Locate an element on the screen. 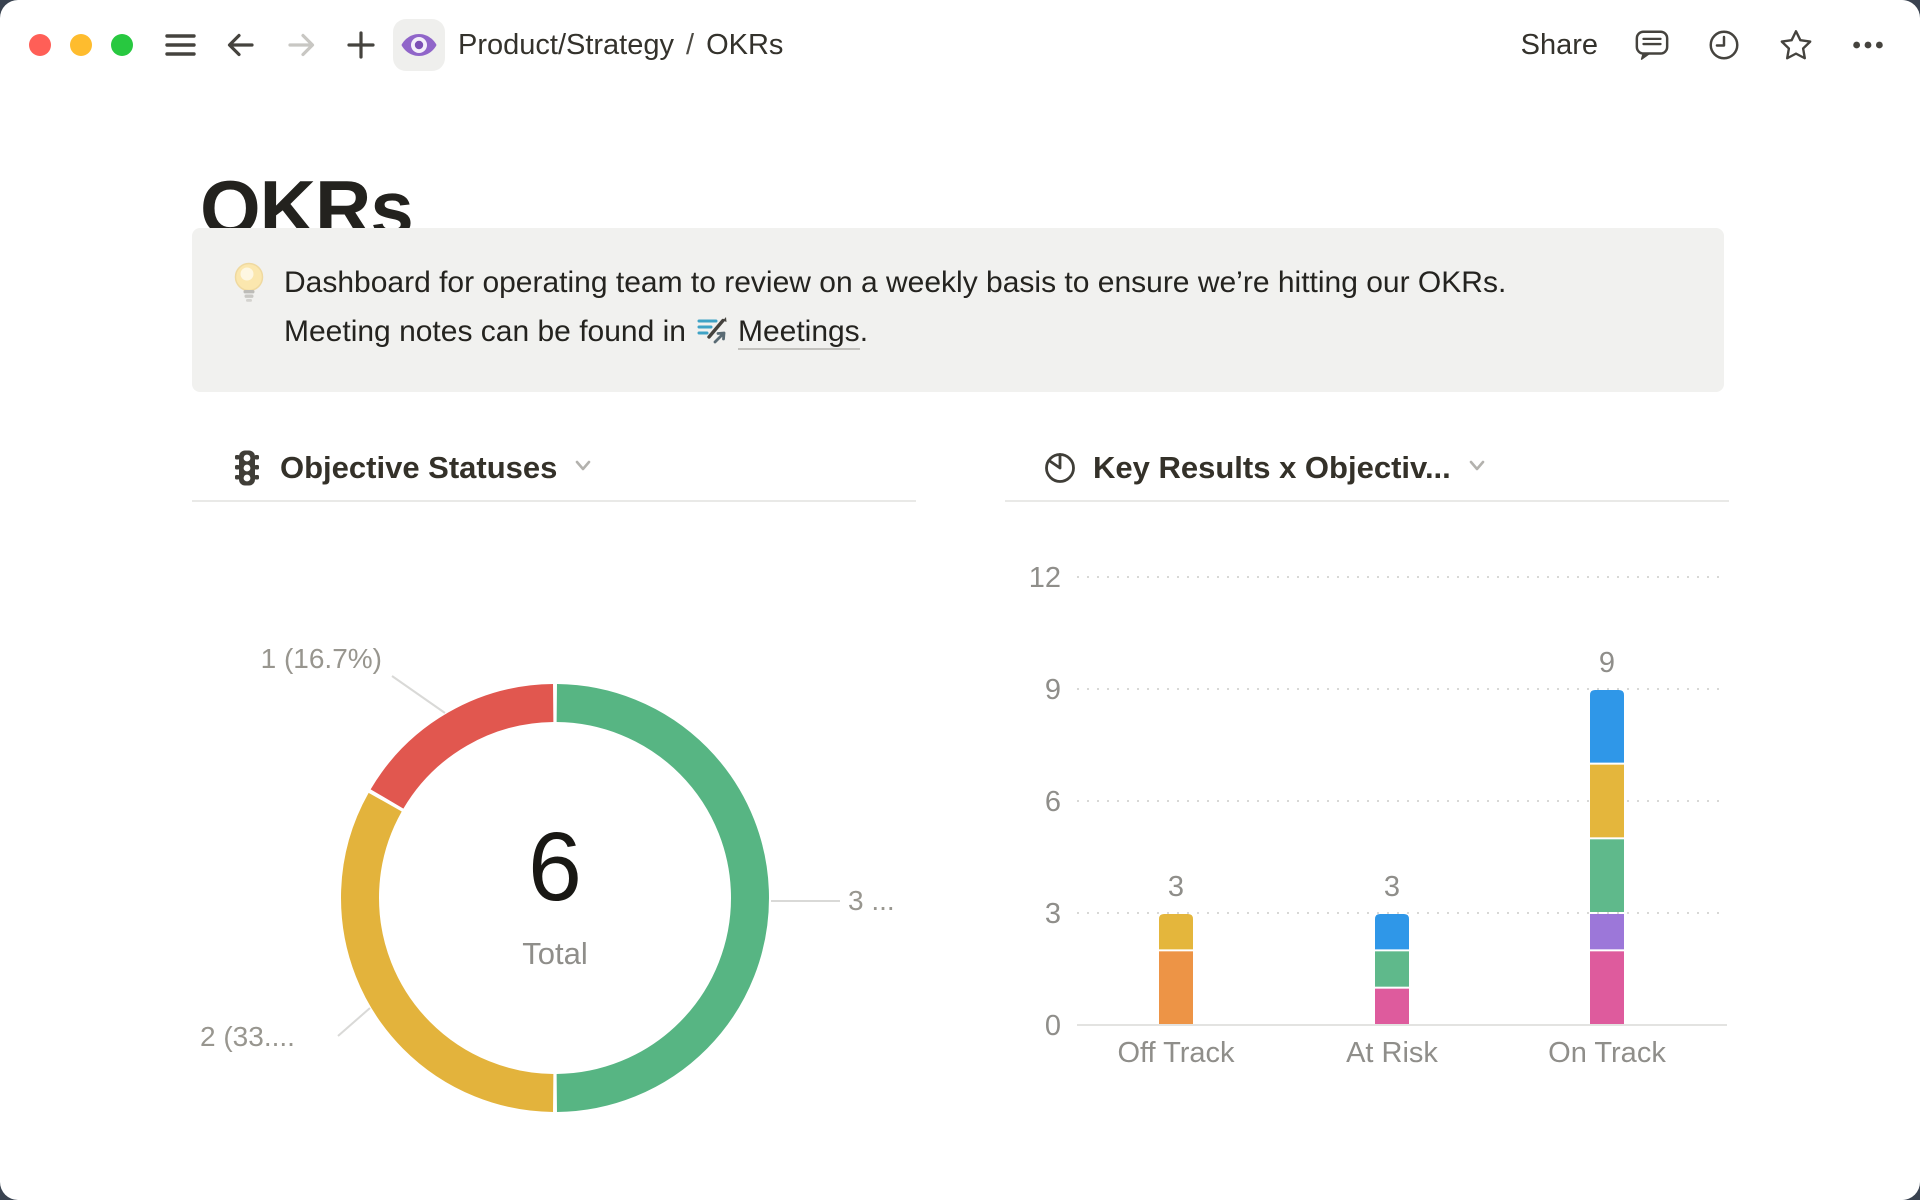  lightbulb-icon is located at coordinates (256, 310).